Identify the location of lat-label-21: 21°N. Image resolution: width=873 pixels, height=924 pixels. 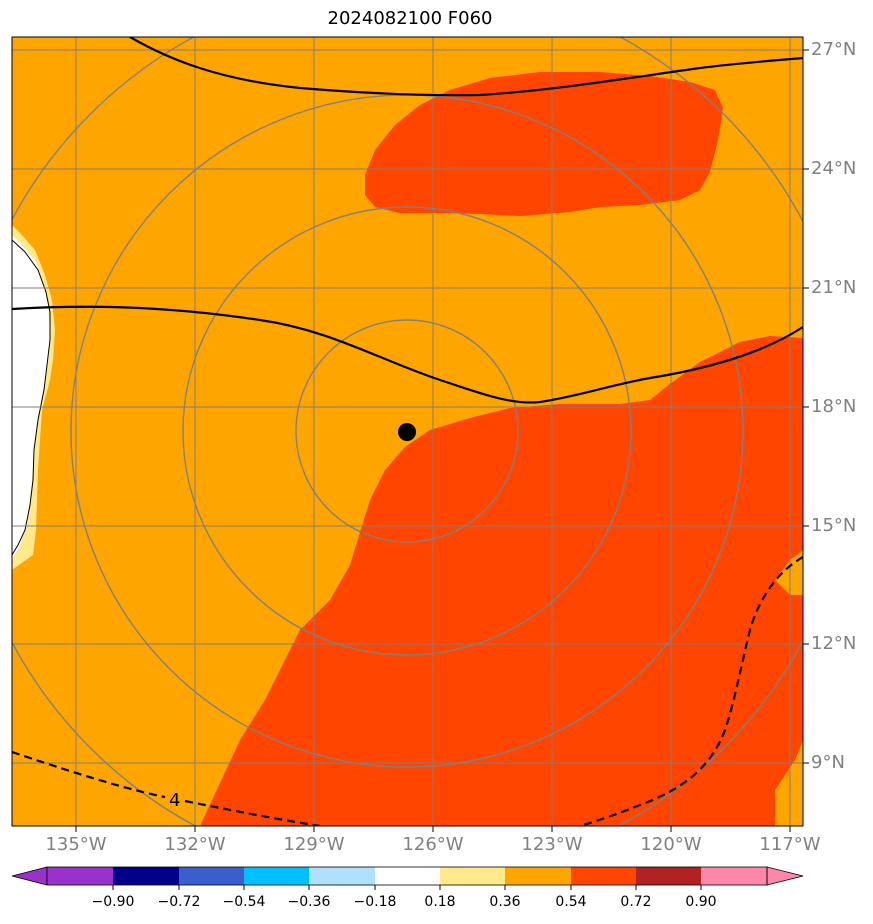
(834, 287).